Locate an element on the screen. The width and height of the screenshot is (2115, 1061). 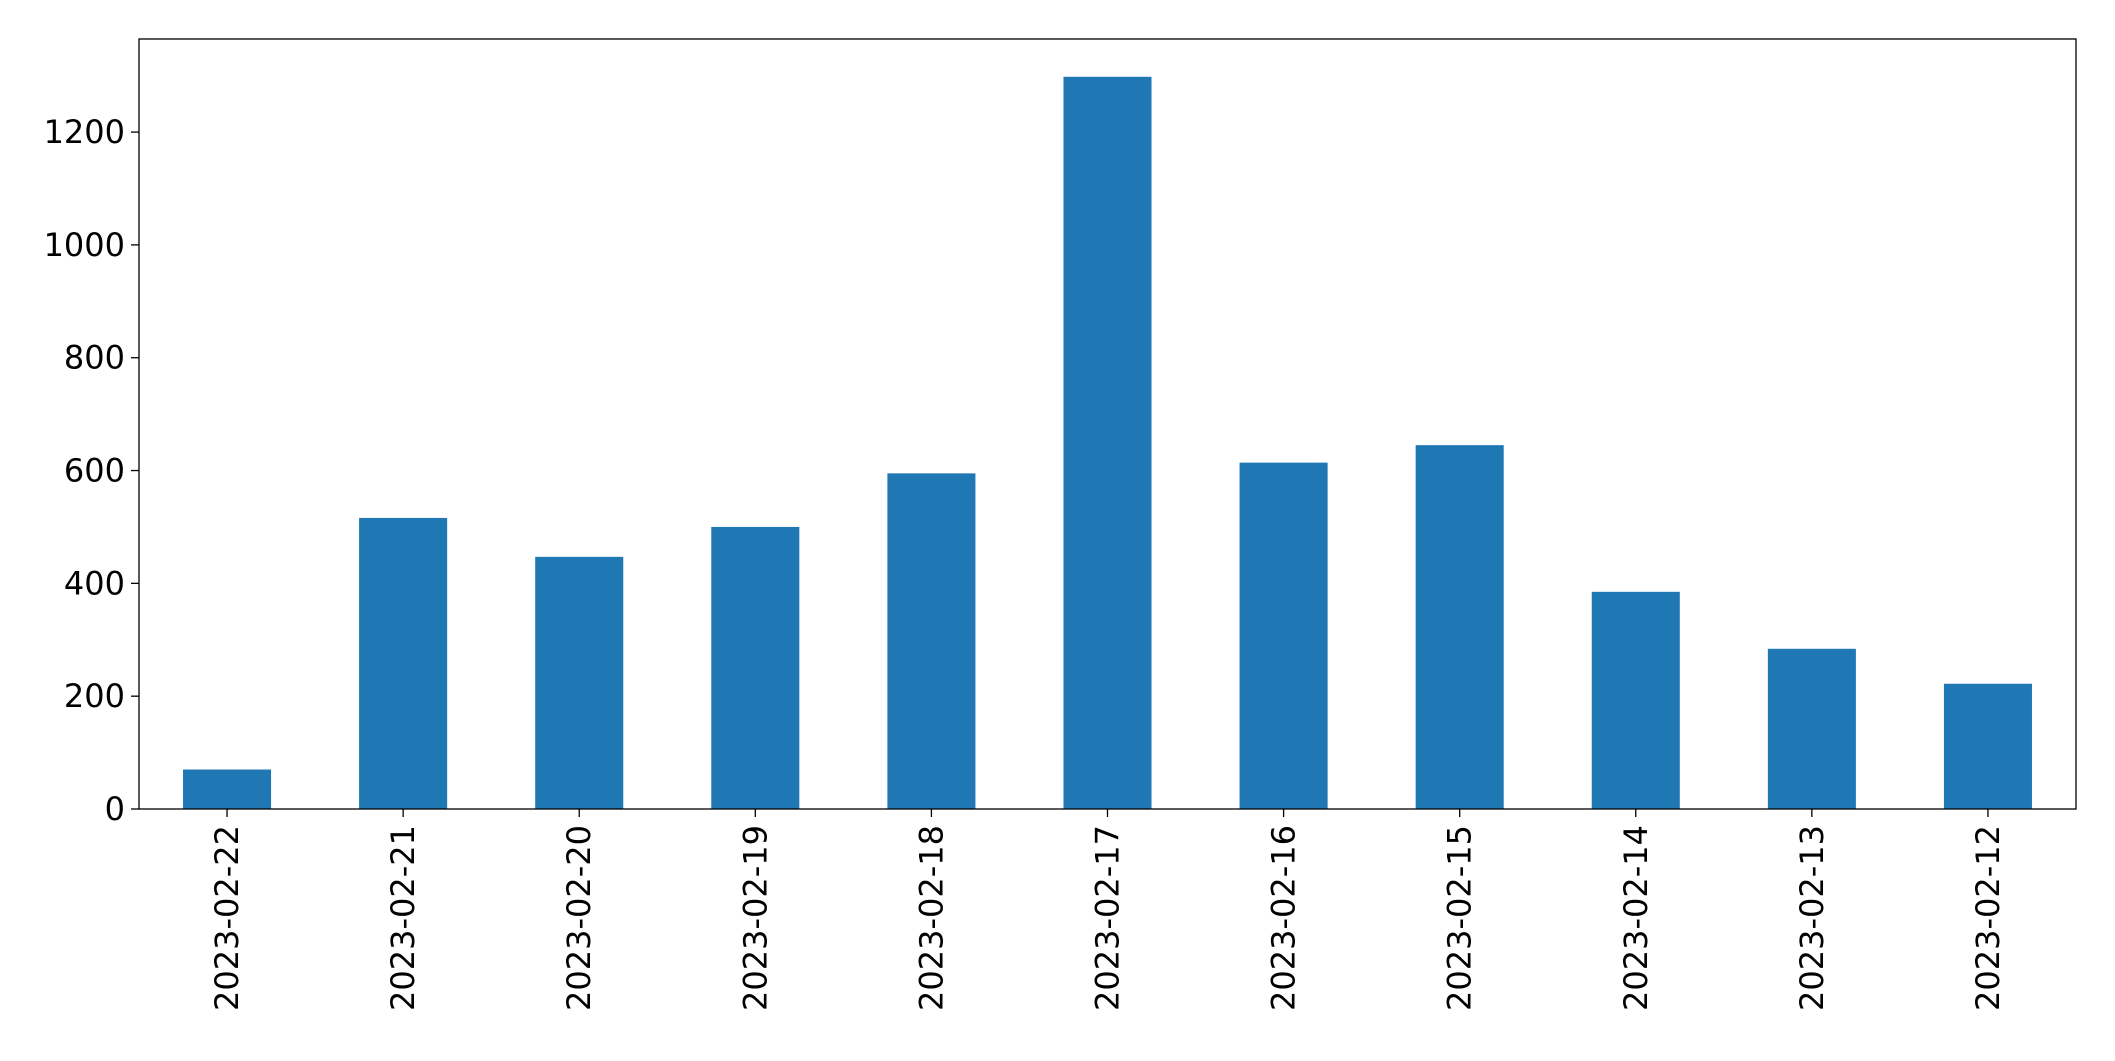
x-tick-label: 2023-02-16 is located at coordinates (1284, 918).